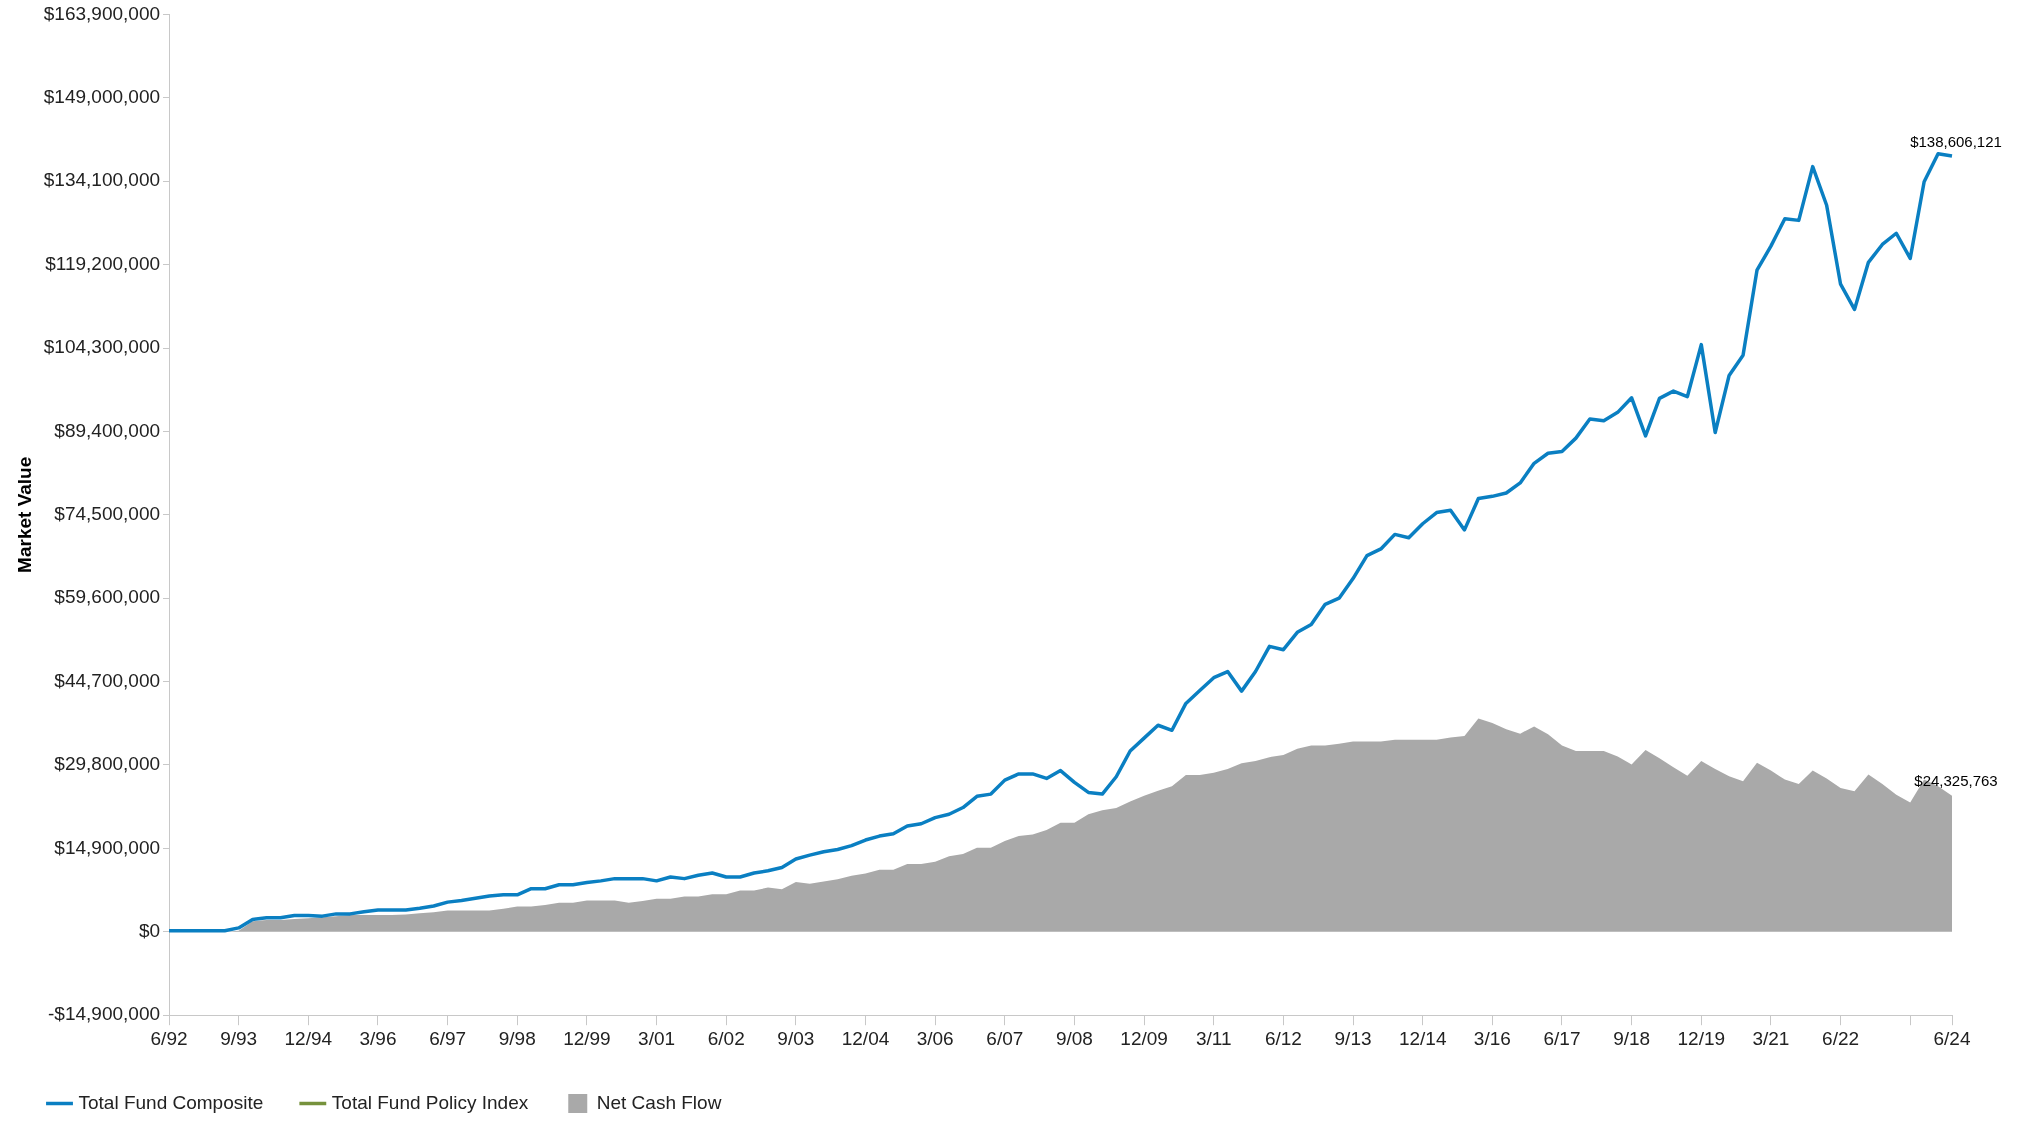  Describe the element at coordinates (1283, 1038) in the screenshot. I see `x-tick-label: 6/12` at that location.